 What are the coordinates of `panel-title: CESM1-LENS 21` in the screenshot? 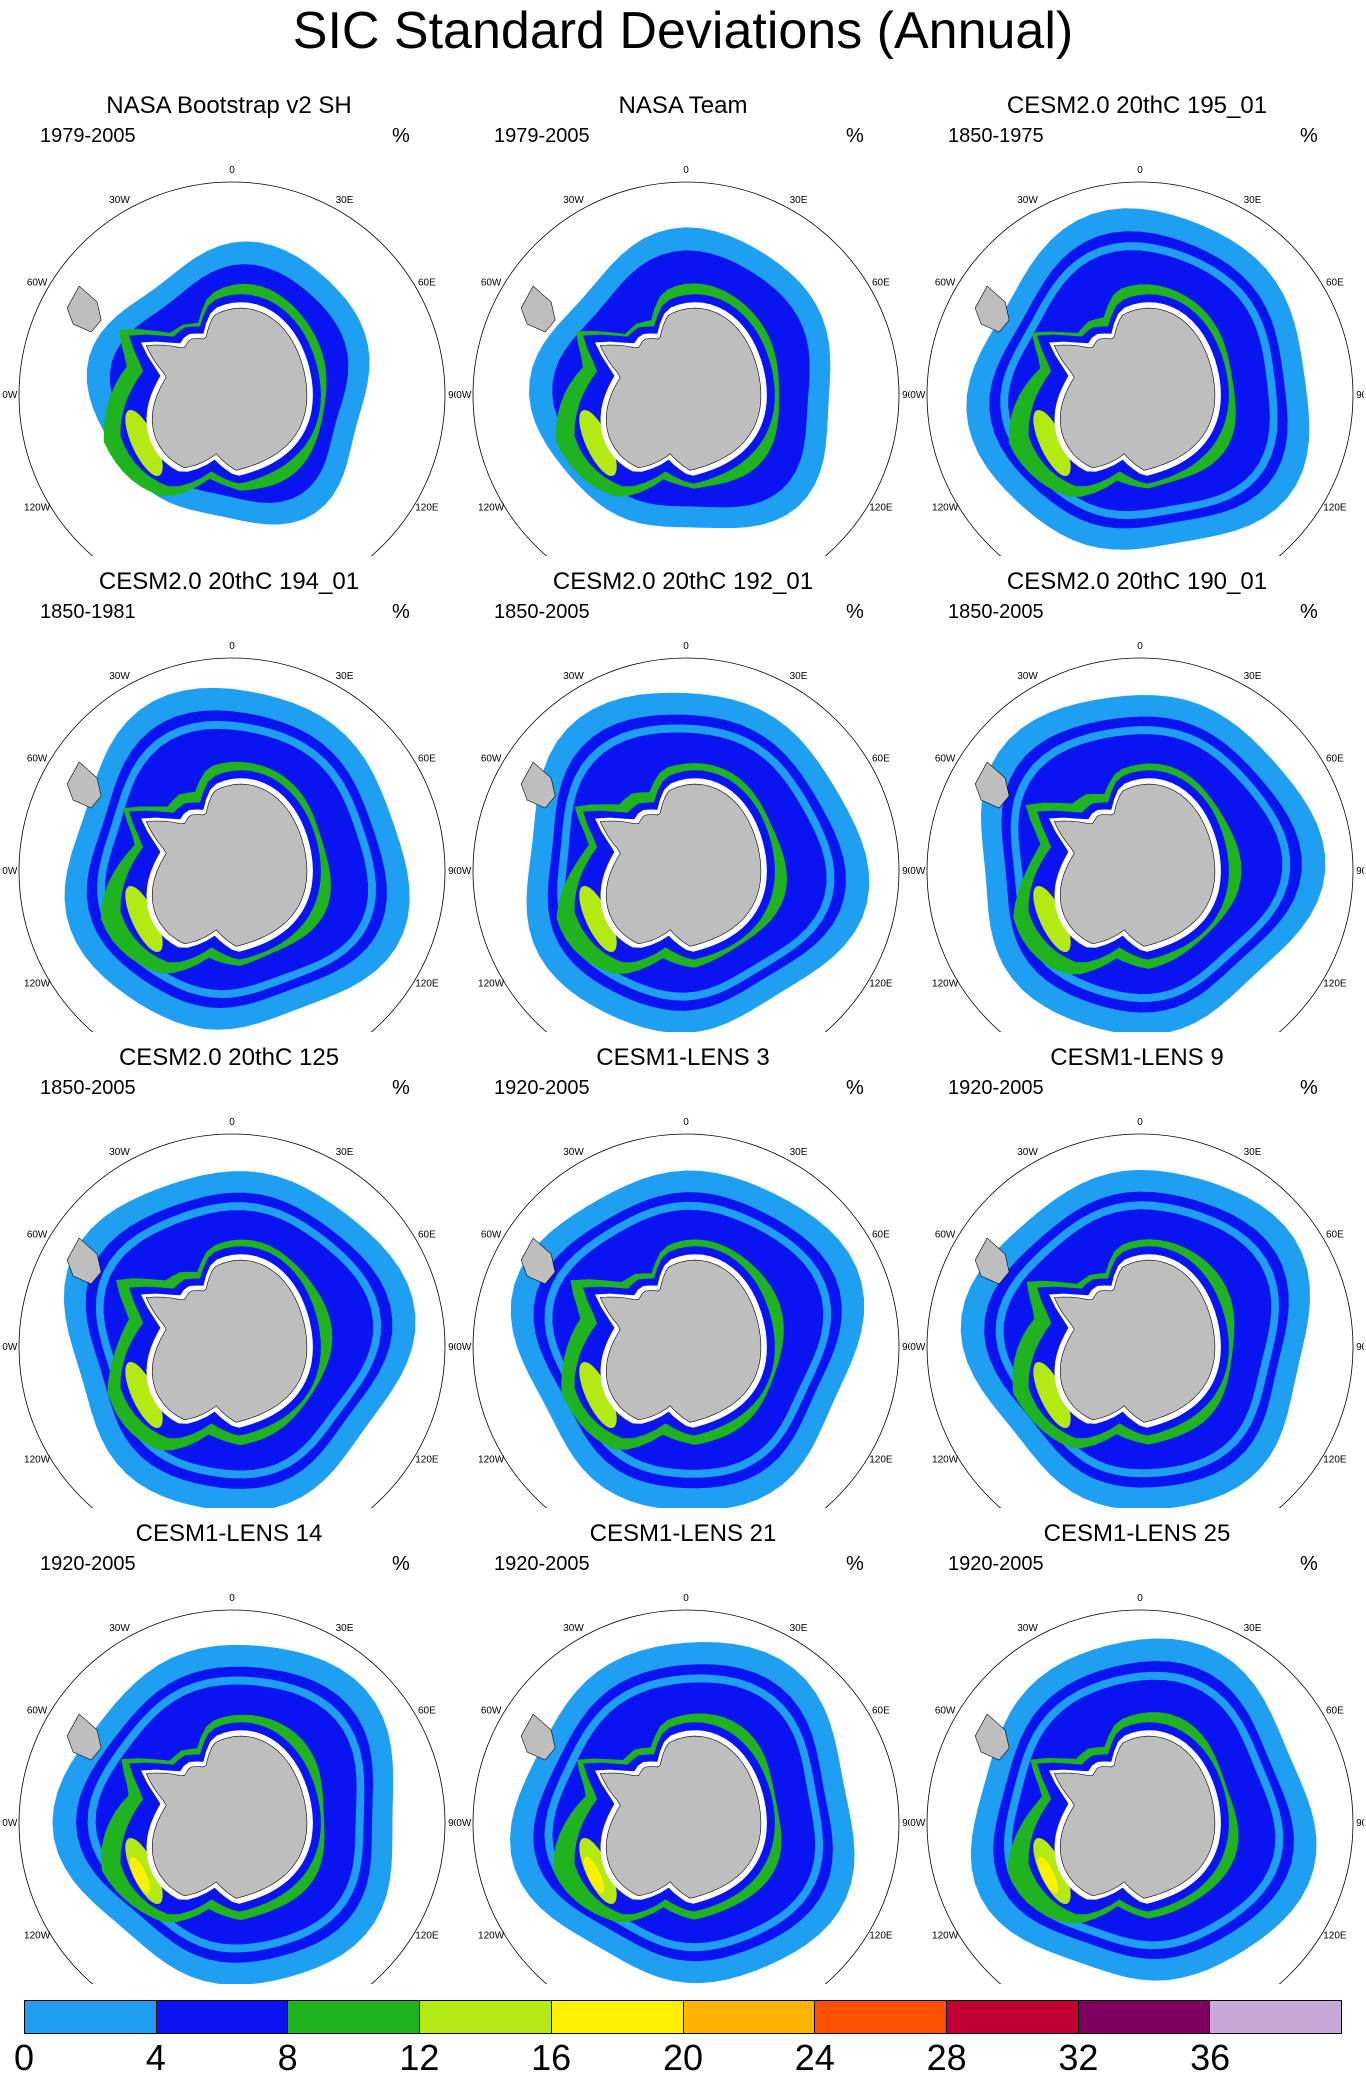 It's located at (683, 1533).